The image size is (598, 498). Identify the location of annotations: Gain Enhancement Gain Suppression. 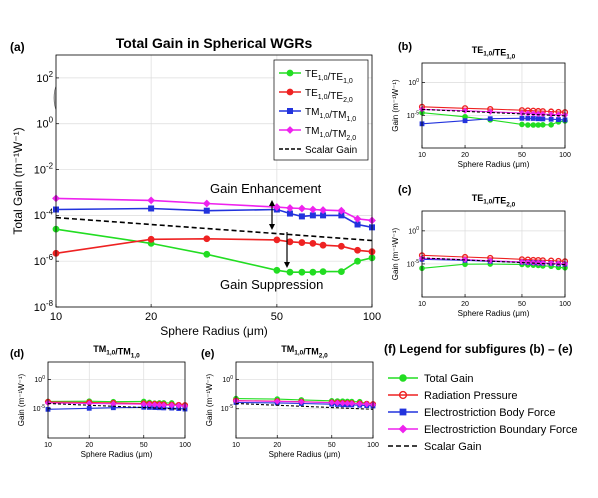
(266, 236).